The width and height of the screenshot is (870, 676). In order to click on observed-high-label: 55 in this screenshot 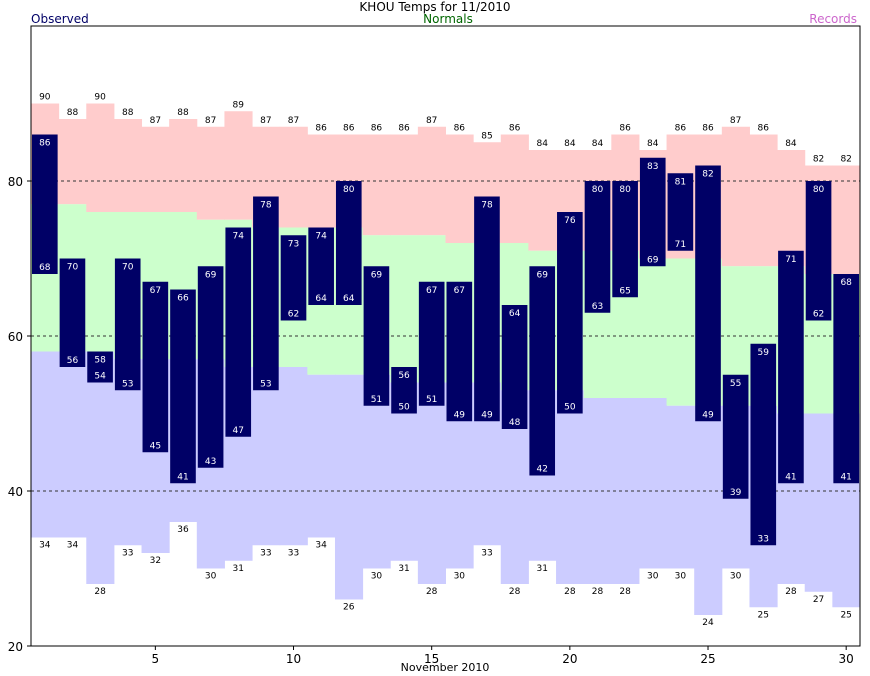, I will do `click(735, 384)`.